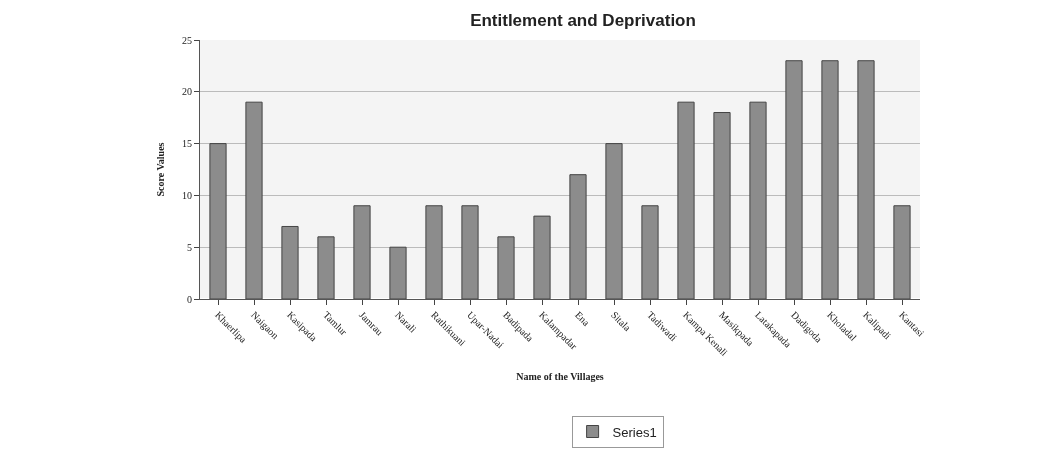 The width and height of the screenshot is (1060, 460). What do you see at coordinates (187, 40) in the screenshot?
I see `y-tick-label: 25` at bounding box center [187, 40].